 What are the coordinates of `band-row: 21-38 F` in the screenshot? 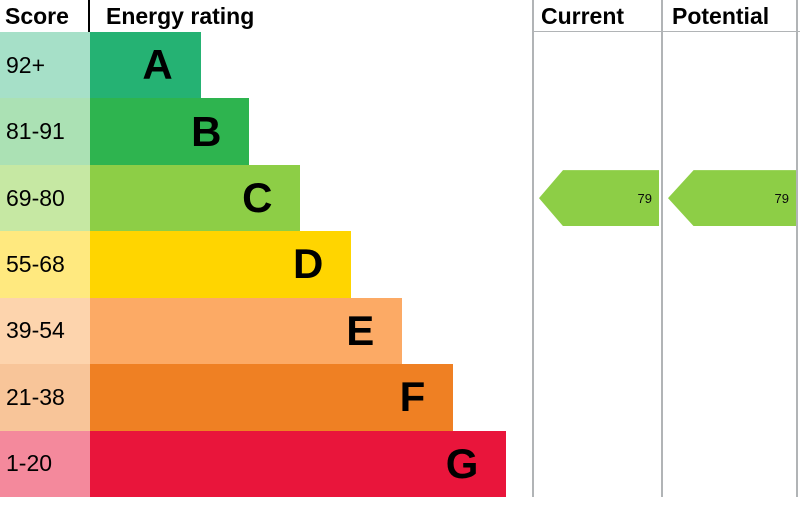 It's located at (266, 397).